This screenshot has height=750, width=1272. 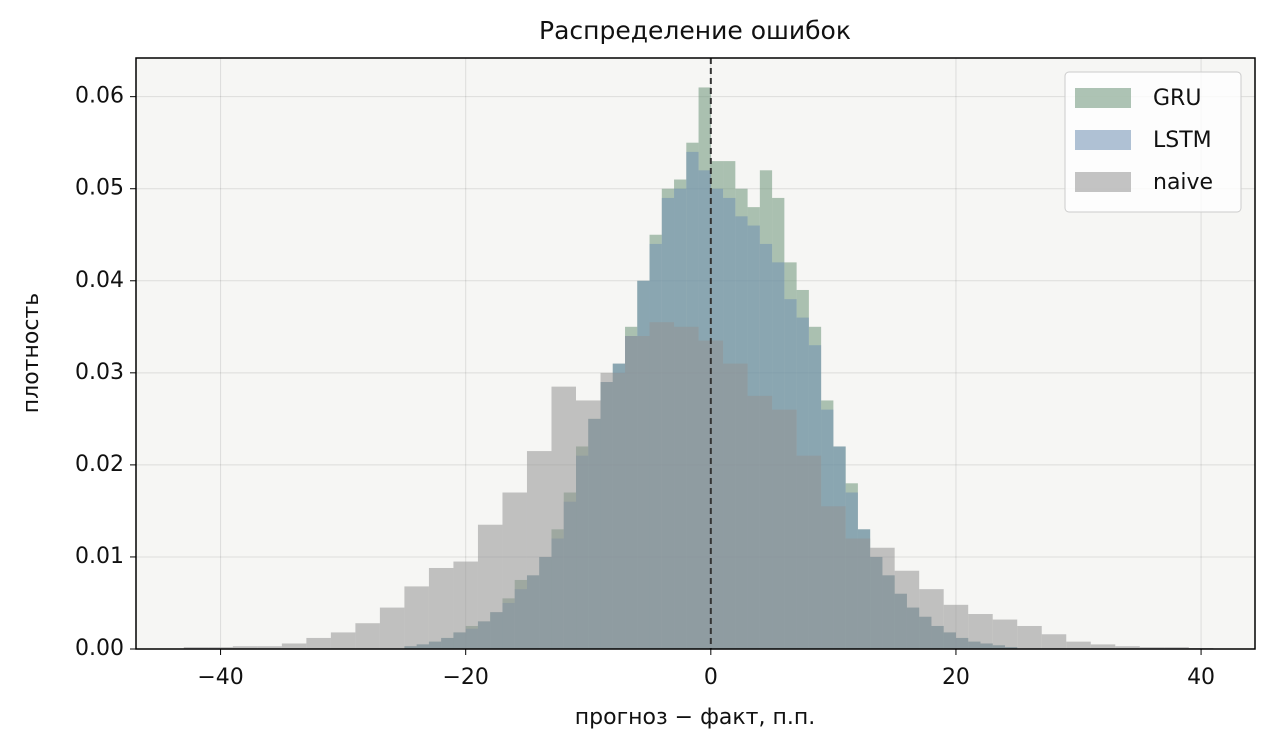 I want to click on y-tick-label: 0.01, so click(x=99, y=556).